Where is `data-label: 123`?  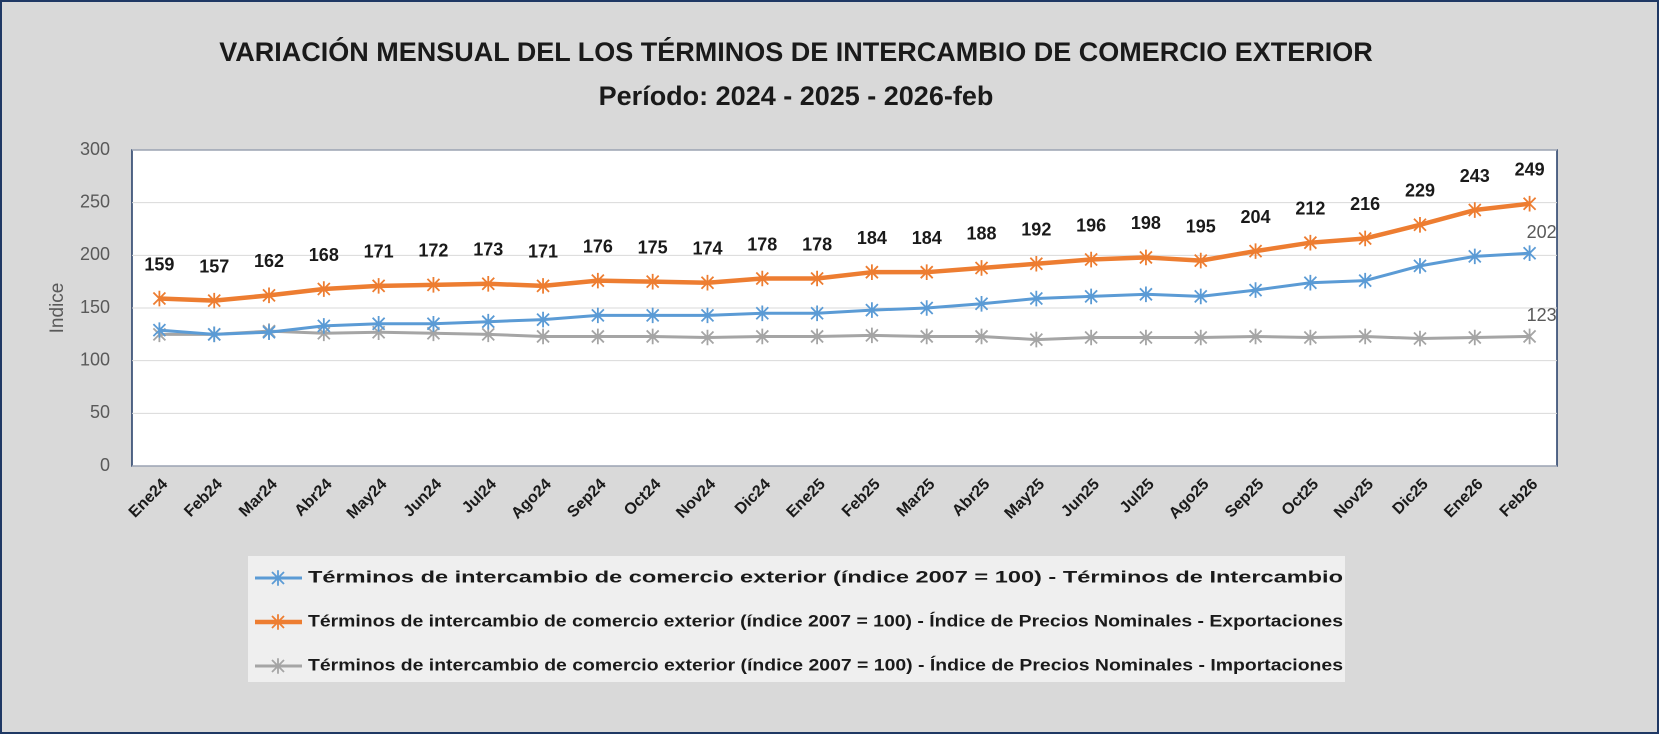
data-label: 123 is located at coordinates (1542, 315).